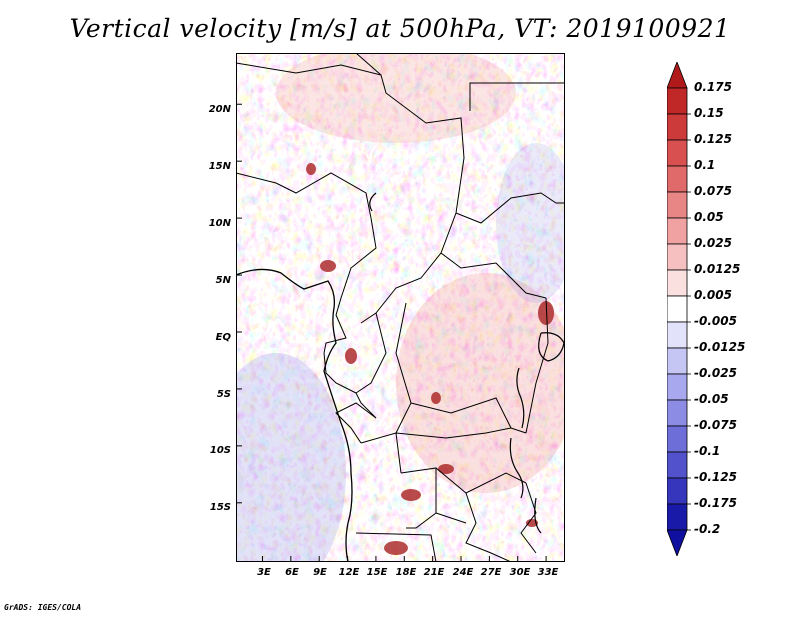 This screenshot has height=618, width=800. I want to click on lon-label: 24E, so click(463, 572).